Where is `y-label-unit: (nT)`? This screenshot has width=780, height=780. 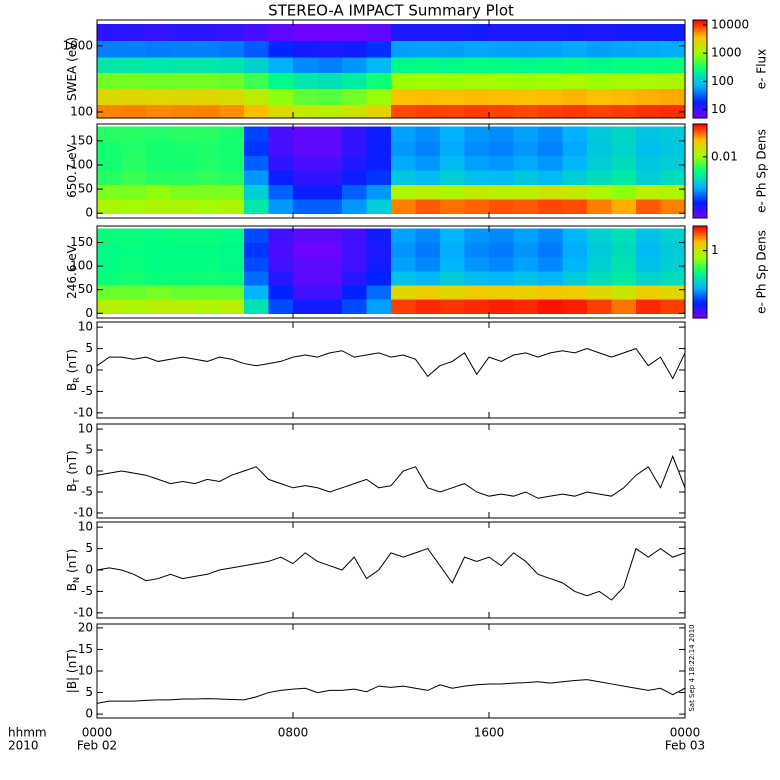
y-label-unit: (nT) is located at coordinates (72, 561).